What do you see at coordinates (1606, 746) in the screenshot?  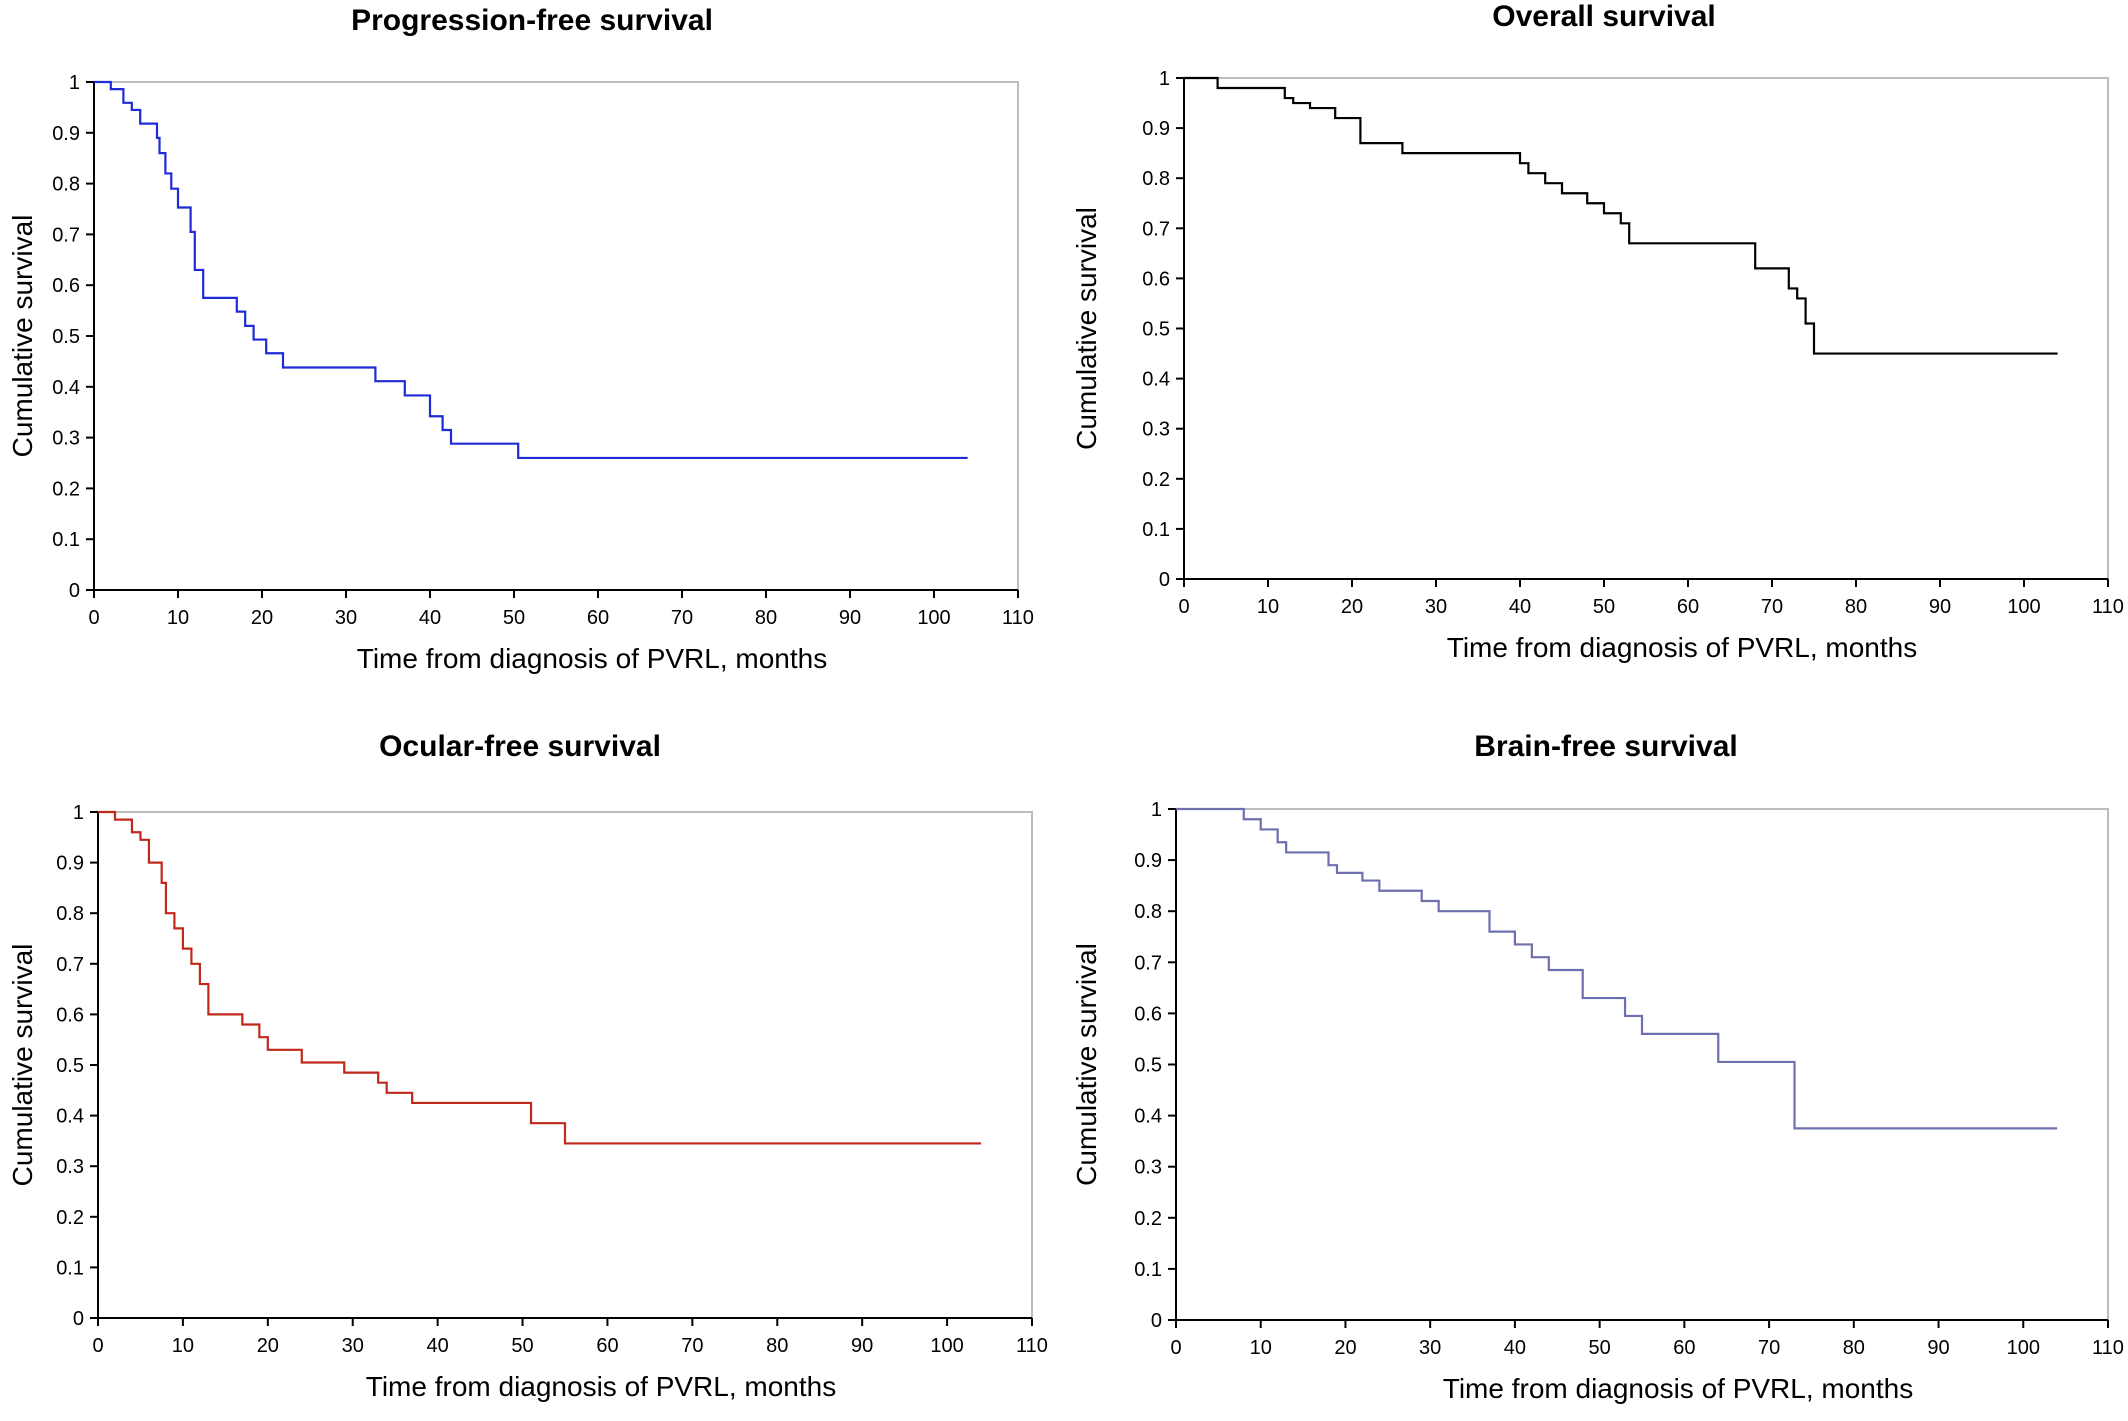 I see `chart-title: Brain-free survival` at bounding box center [1606, 746].